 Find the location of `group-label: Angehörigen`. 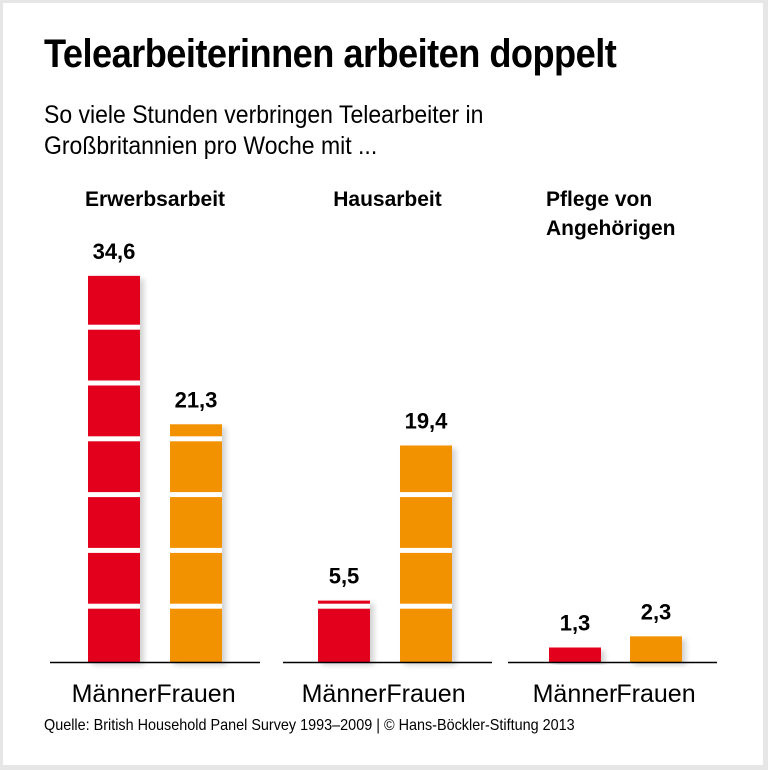

group-label: Angehörigen is located at coordinates (611, 228).